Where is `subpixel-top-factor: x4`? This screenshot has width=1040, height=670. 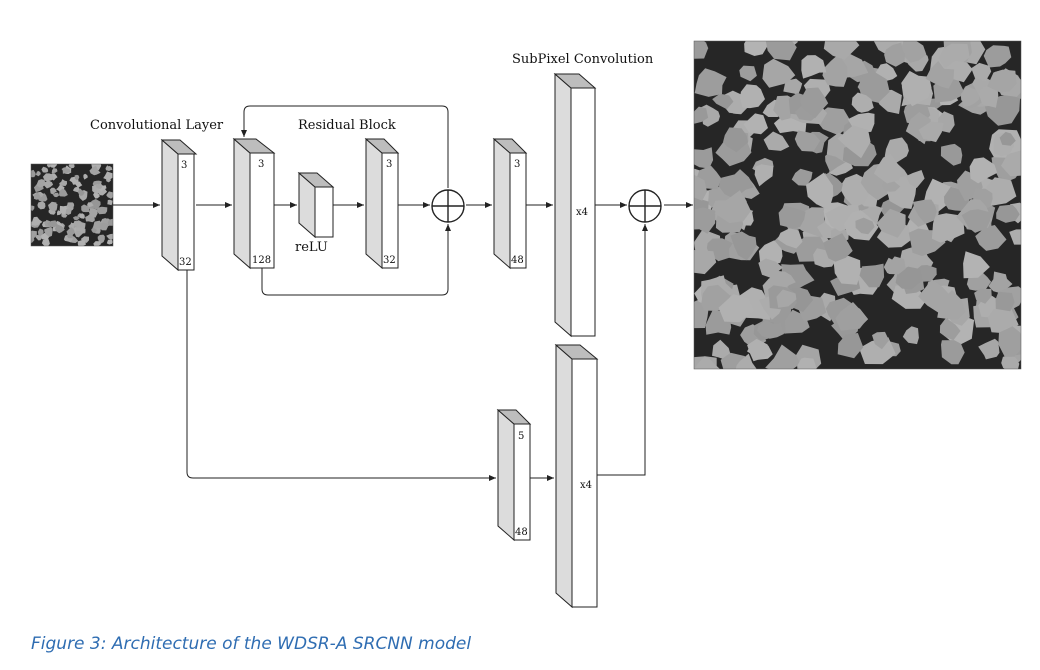 subpixel-top-factor: x4 is located at coordinates (582, 212).